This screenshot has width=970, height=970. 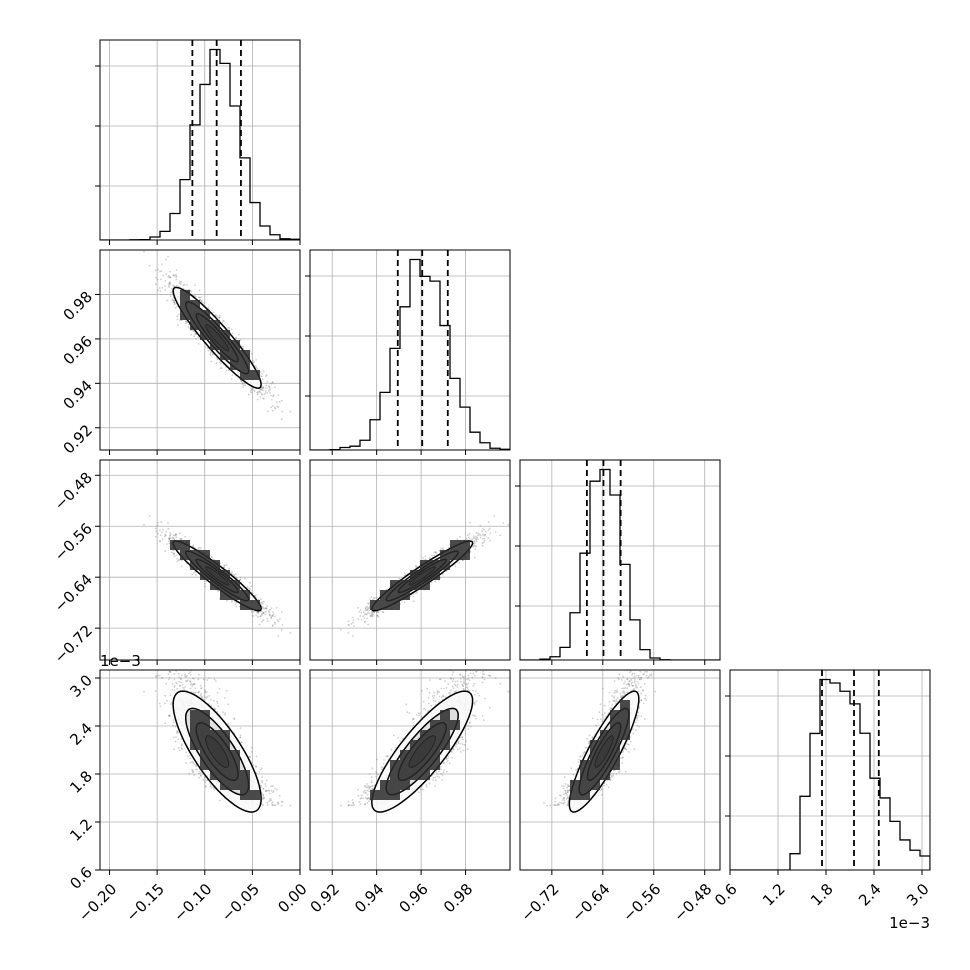 I want to click on histogram-step, so click(x=200, y=144).